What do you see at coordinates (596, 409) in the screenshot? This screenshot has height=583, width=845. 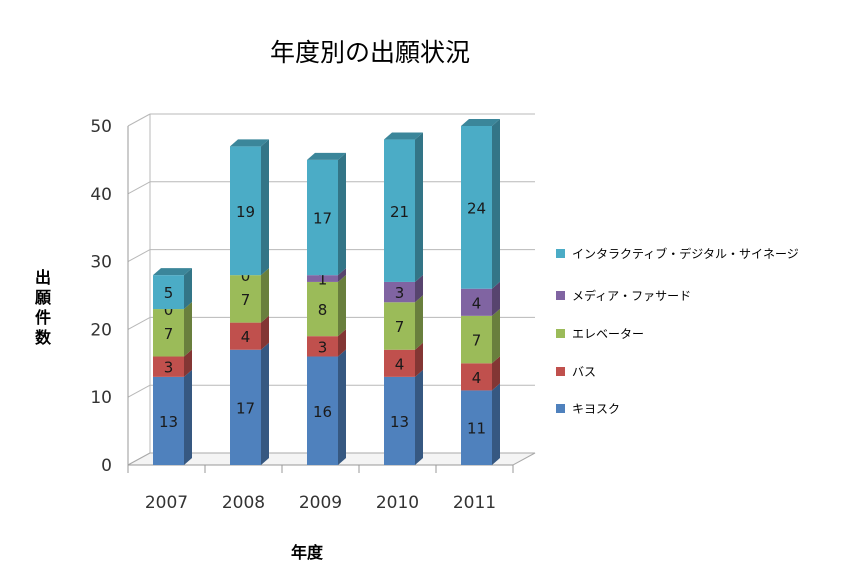 I see `legend-label: キヨスク` at bounding box center [596, 409].